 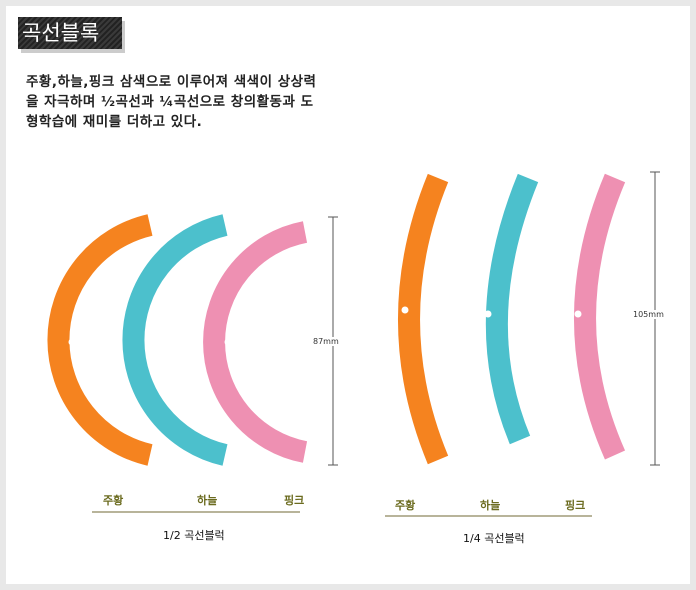 I want to click on half-label-pink: 핑크, so click(x=294, y=500).